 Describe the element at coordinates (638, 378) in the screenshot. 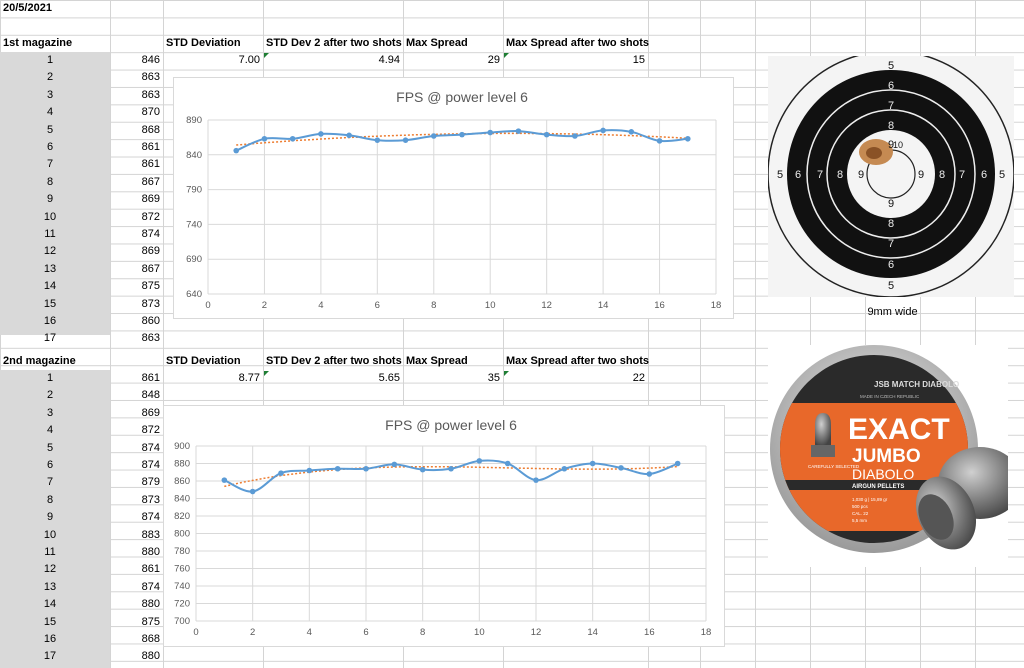

I see `max-spread-2-value: 22` at that location.